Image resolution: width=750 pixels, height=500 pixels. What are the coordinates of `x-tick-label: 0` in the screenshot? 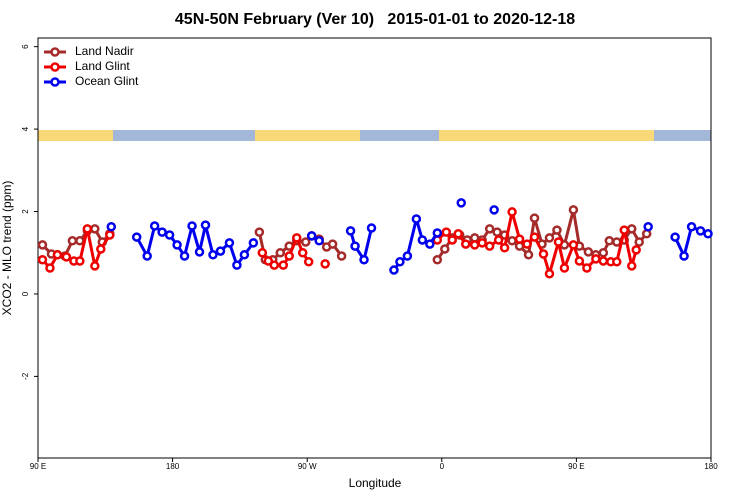 It's located at (442, 466).